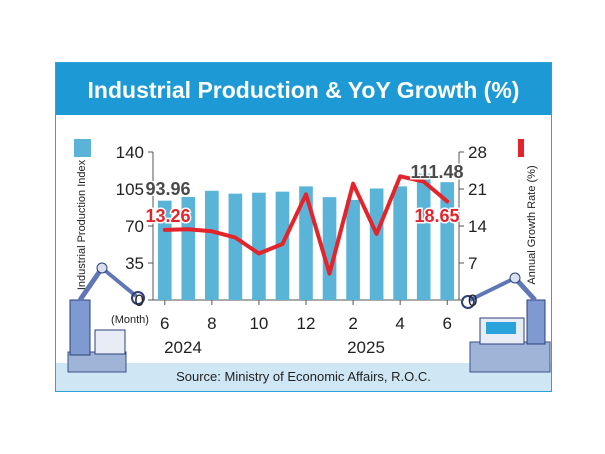 The width and height of the screenshot is (605, 454). What do you see at coordinates (477, 152) in the screenshot?
I see `y-right-tick-label: 28` at bounding box center [477, 152].